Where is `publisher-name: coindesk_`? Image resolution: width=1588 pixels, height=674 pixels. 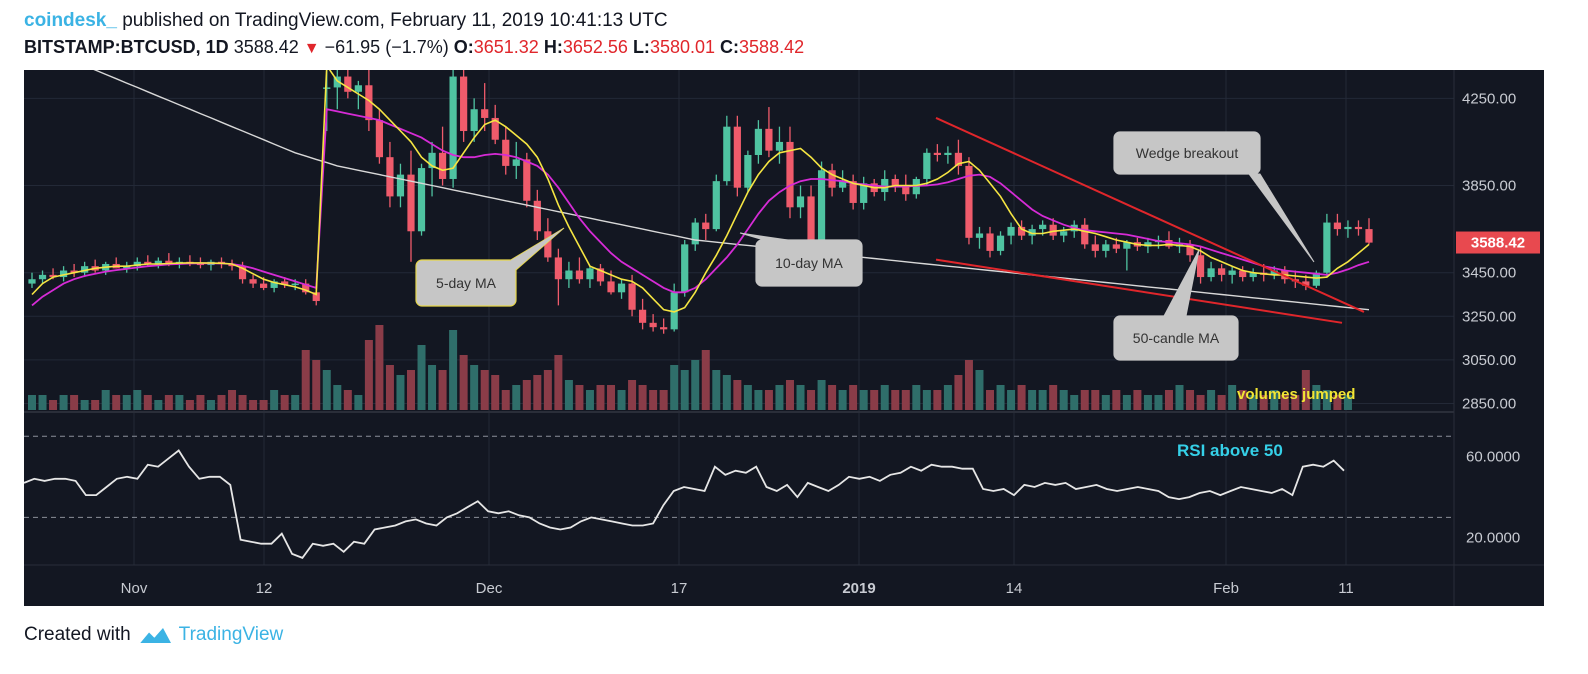 publisher-name: coindesk_ is located at coordinates (70, 20).